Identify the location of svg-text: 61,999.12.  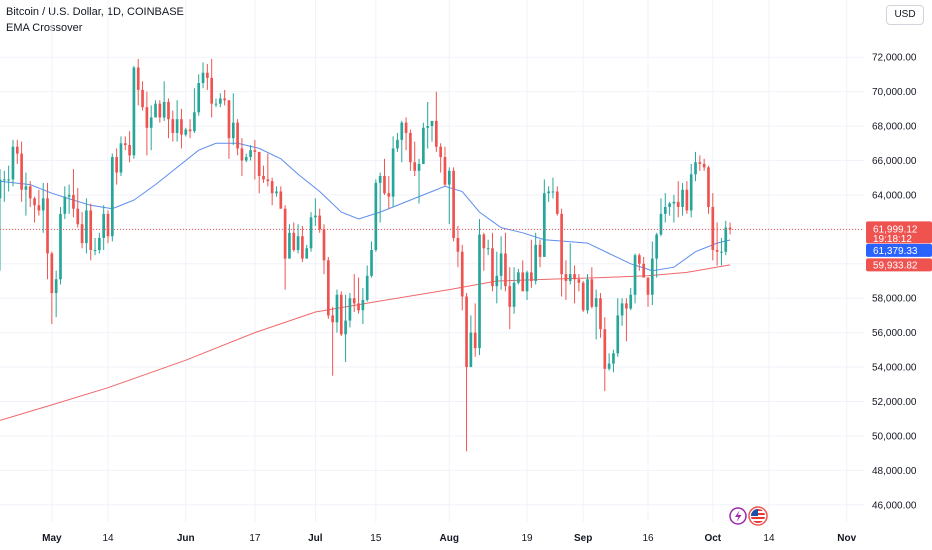
(895, 229).